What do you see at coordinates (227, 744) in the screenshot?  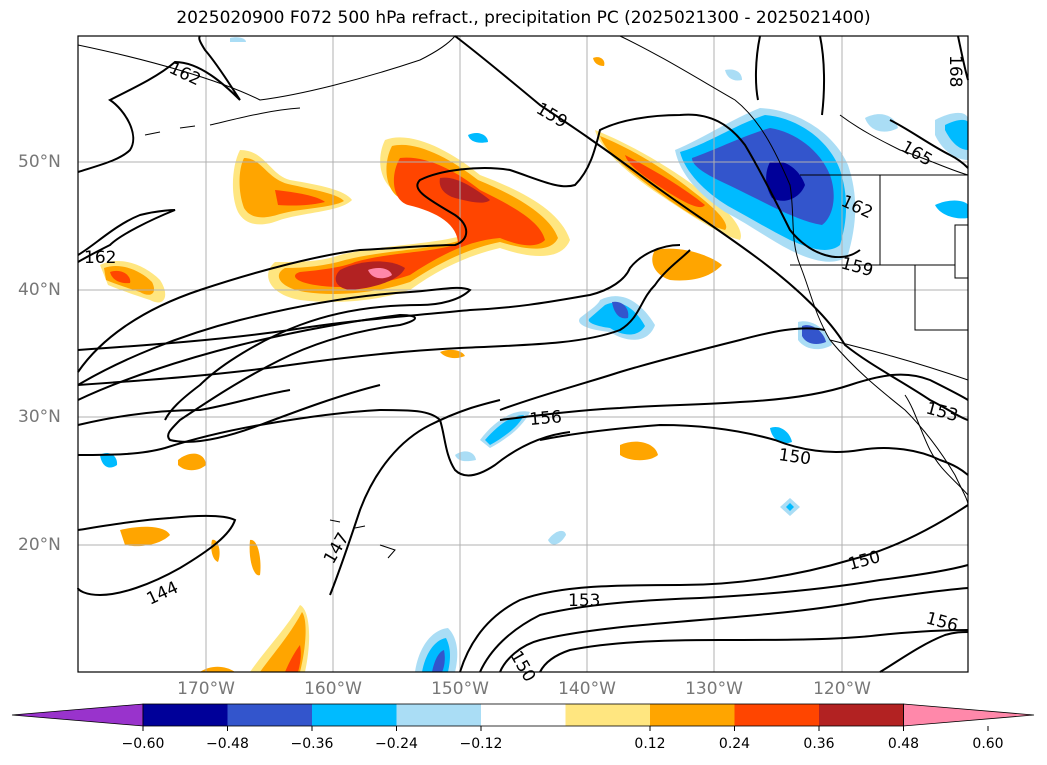 I see `colorbar-tick-label: −0.48` at bounding box center [227, 744].